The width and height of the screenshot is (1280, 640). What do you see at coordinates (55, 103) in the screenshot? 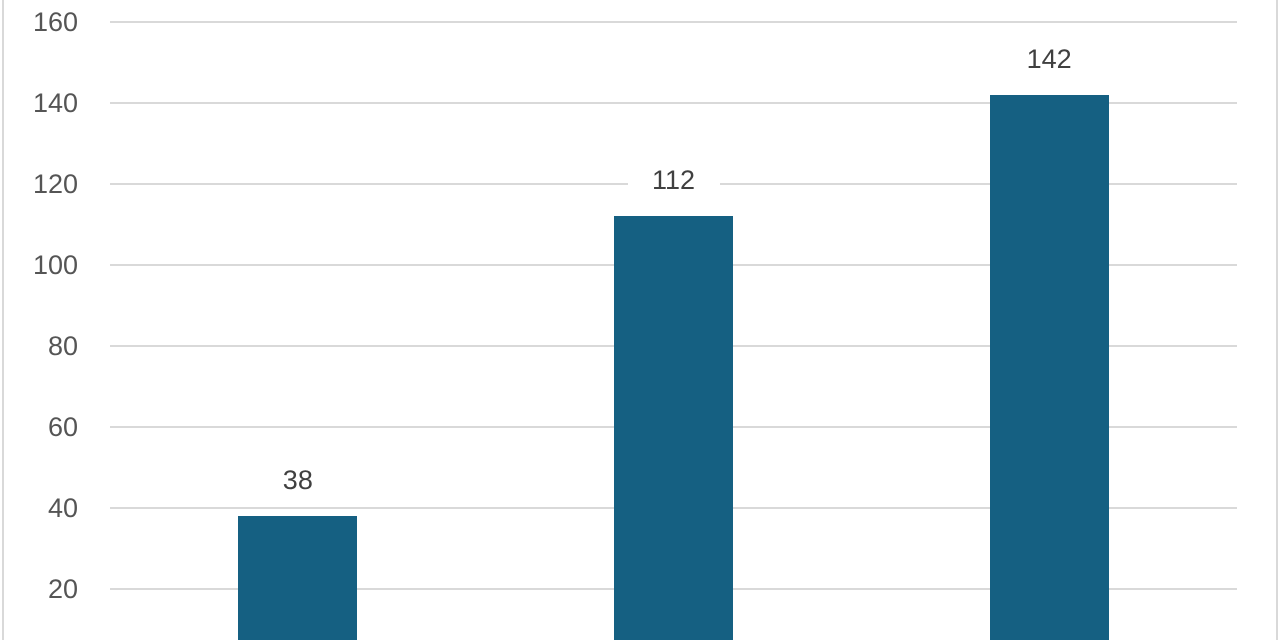
I see `y-axis-tick-label-140: 140` at bounding box center [55, 103].